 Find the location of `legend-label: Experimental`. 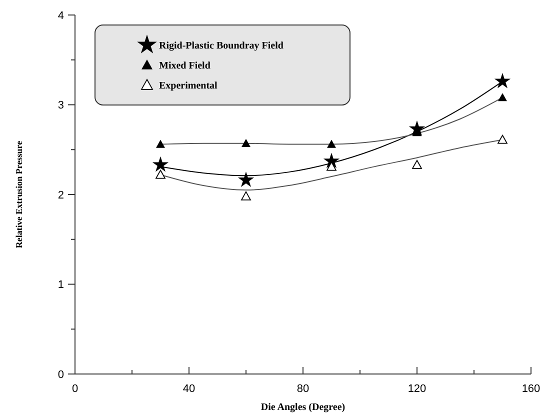

legend-label: Experimental is located at coordinates (188, 86).